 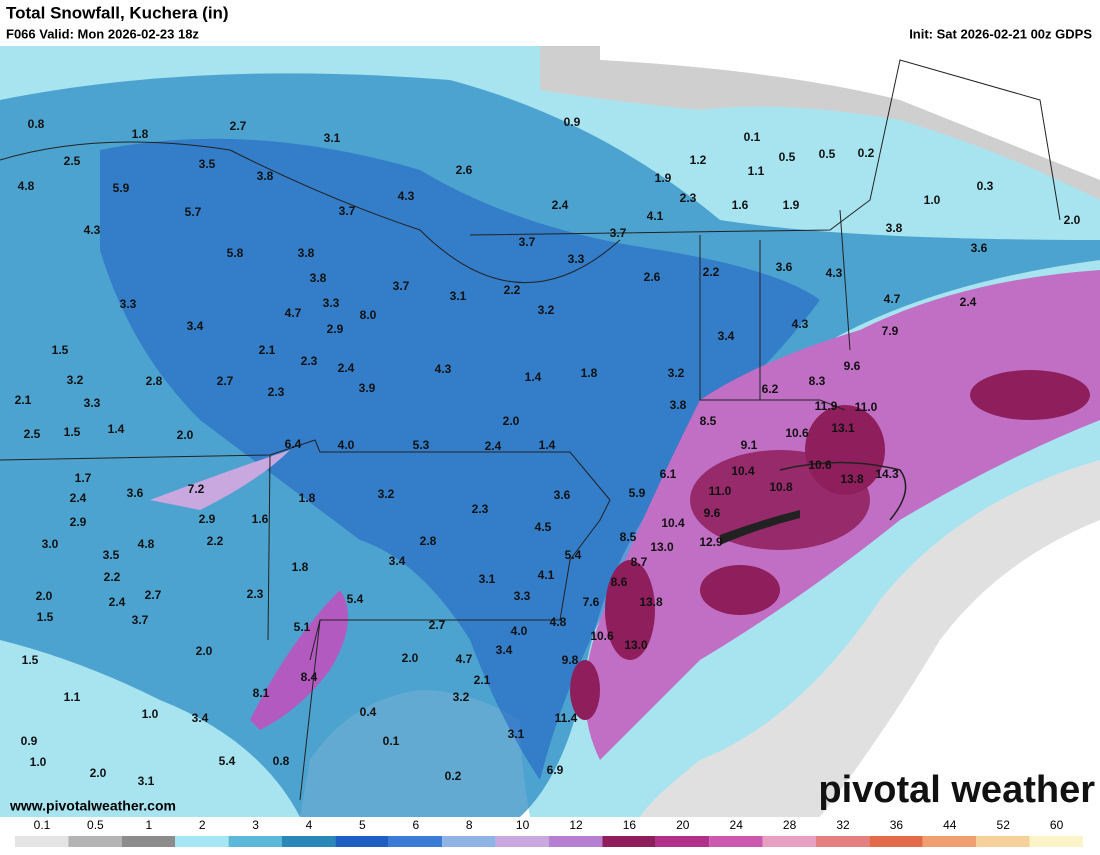 I want to click on snow-label: 8.1, so click(x=261, y=693).